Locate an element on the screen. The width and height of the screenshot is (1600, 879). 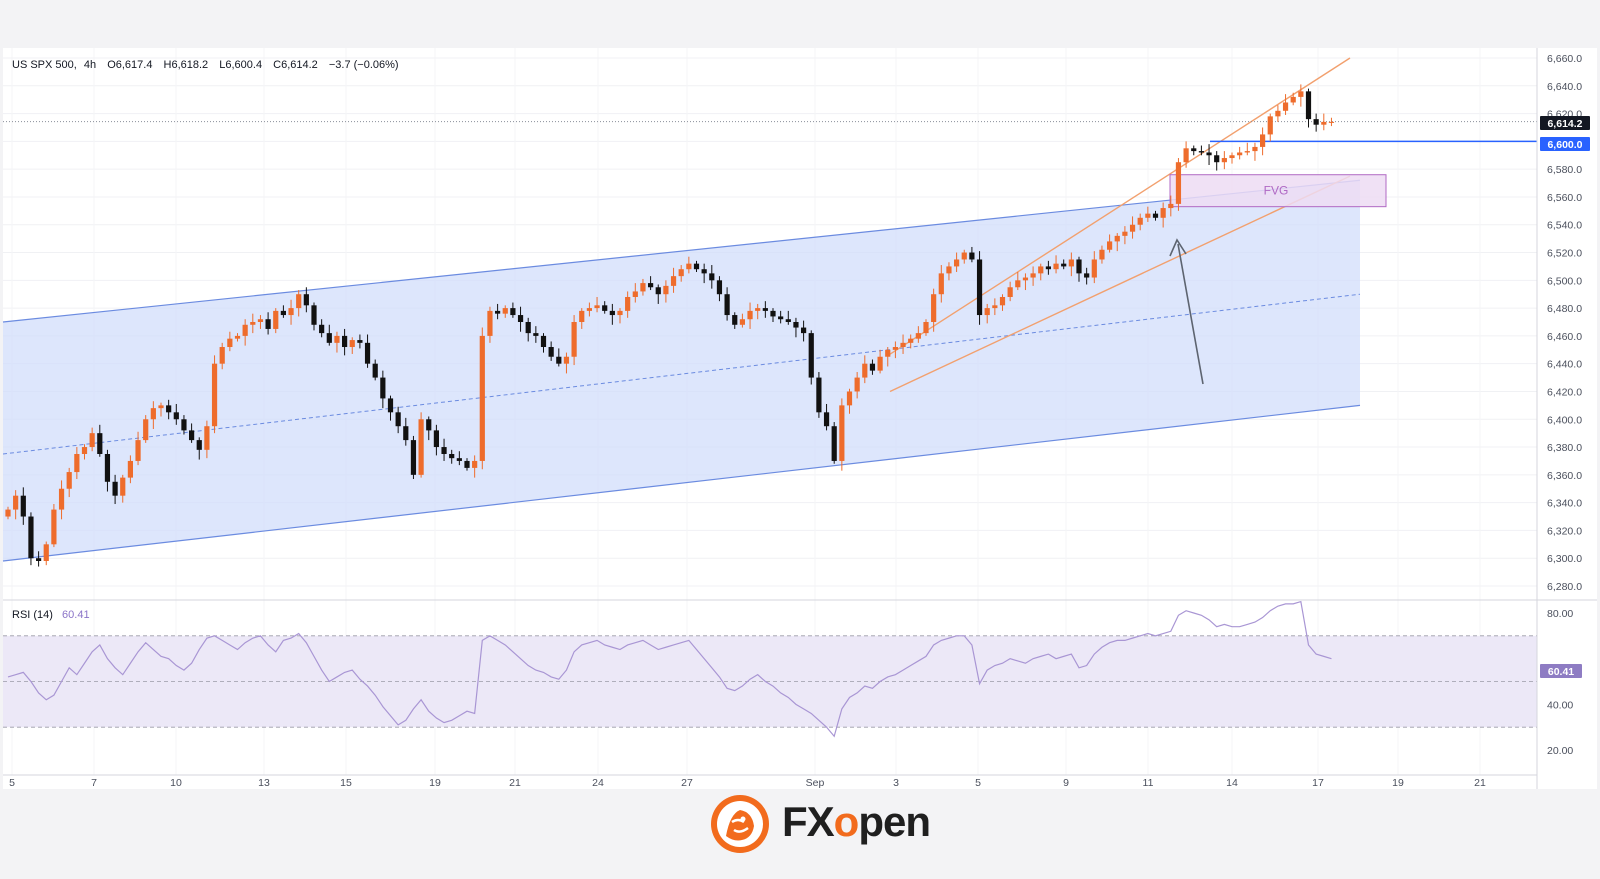
price-tick-label: 6,580.0 is located at coordinates (1564, 170).